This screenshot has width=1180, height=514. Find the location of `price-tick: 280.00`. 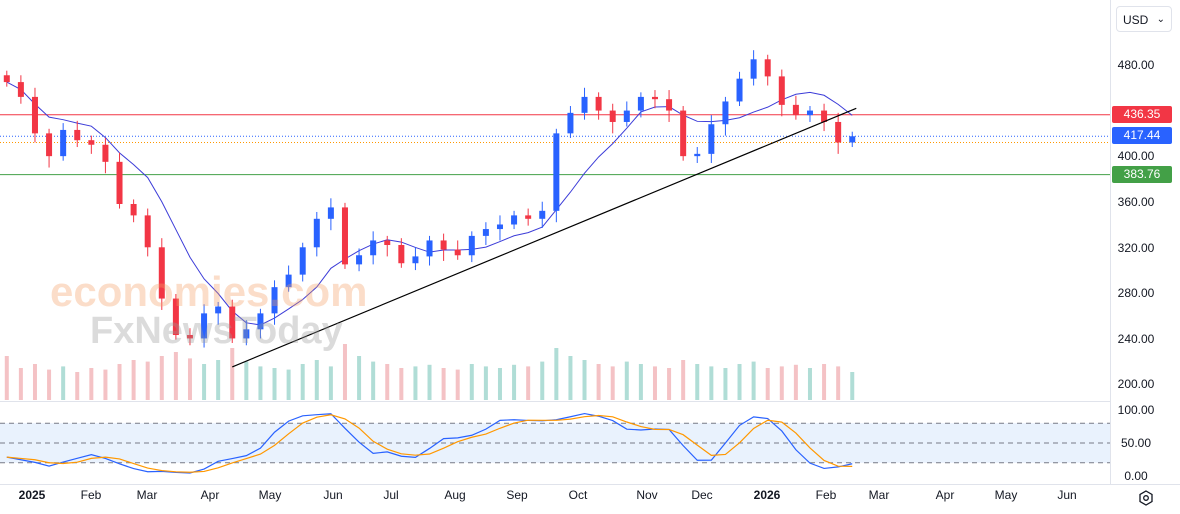

price-tick: 280.00 is located at coordinates (1136, 293).